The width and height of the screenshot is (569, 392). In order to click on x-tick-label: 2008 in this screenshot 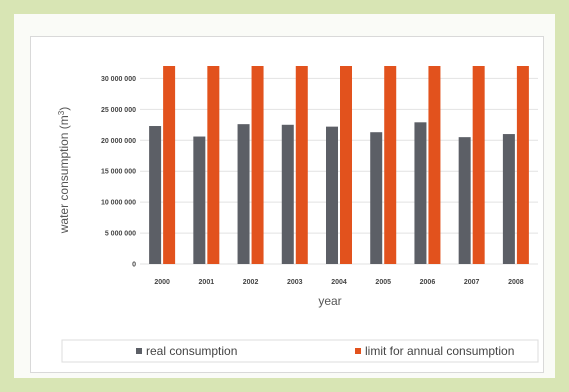, I will do `click(516, 282)`.